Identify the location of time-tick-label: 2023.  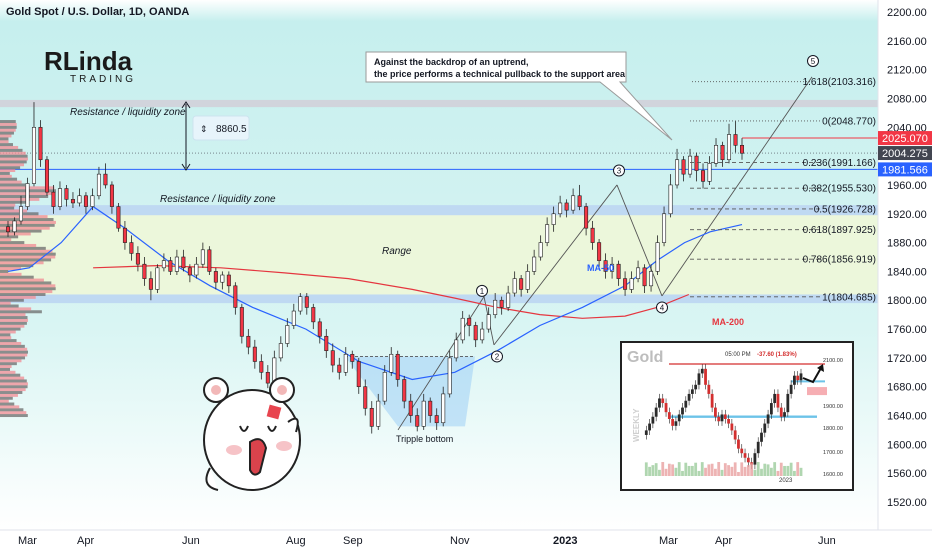
(565, 541).